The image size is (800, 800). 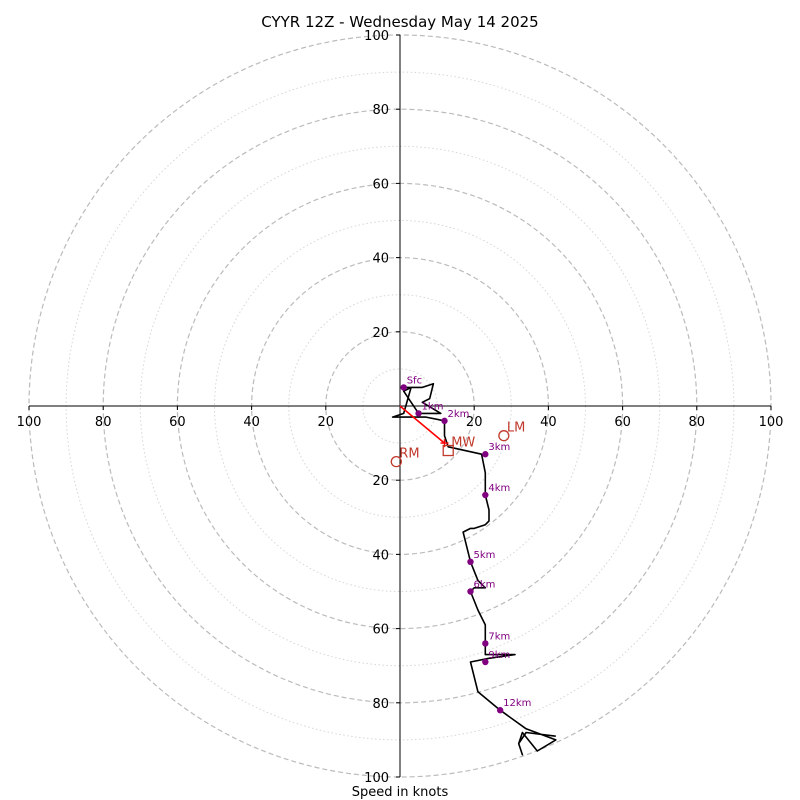 I want to click on height-marker-label: 5km, so click(x=484, y=555).